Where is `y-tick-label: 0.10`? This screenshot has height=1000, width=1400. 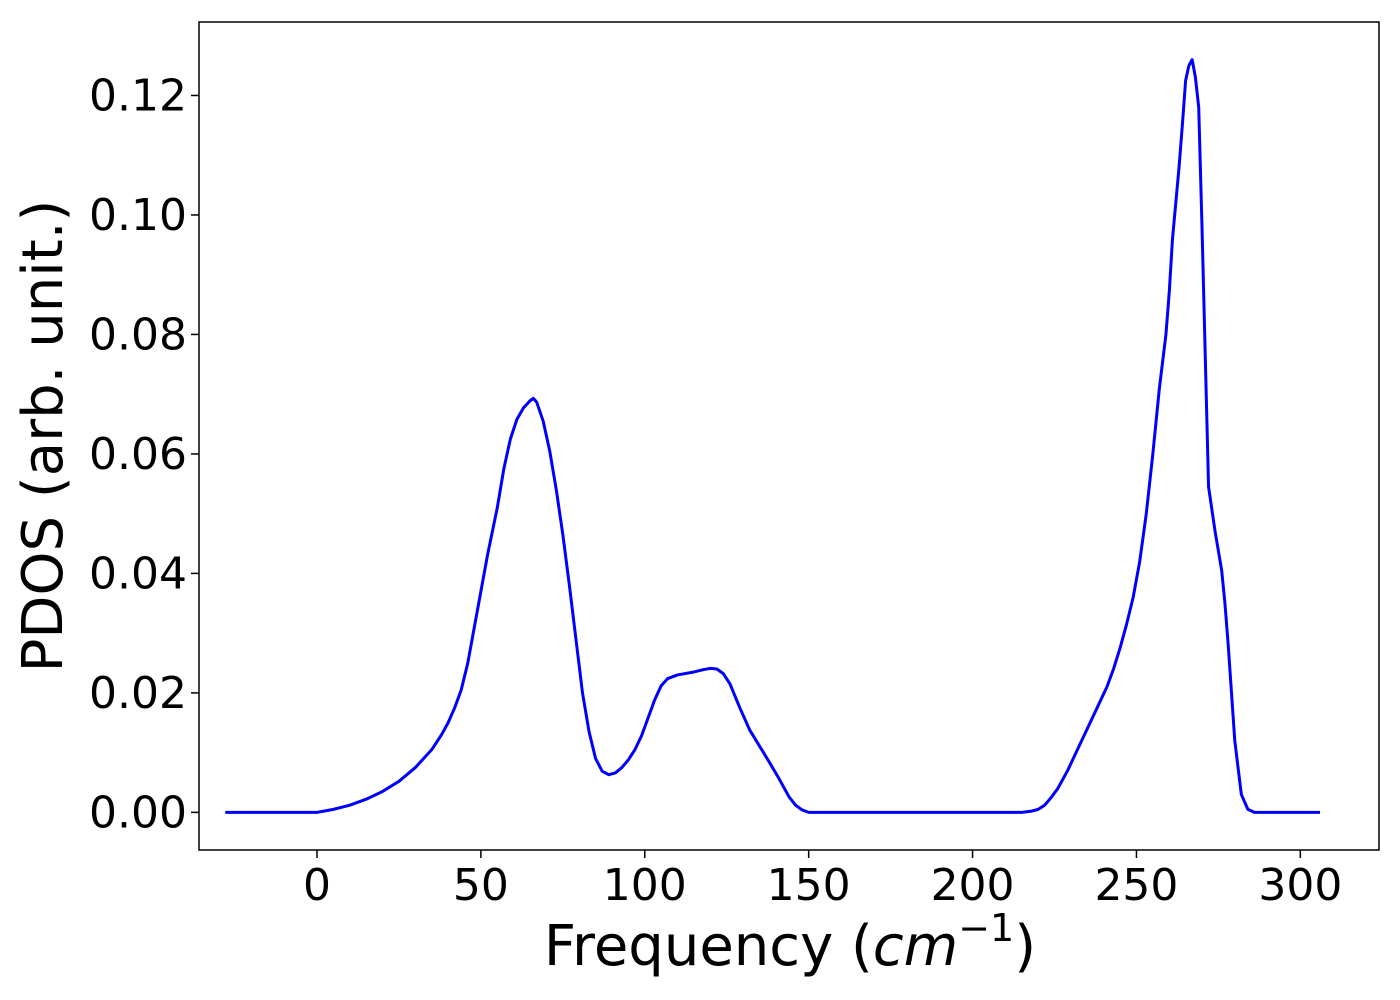
y-tick-label: 0.10 is located at coordinates (138, 215).